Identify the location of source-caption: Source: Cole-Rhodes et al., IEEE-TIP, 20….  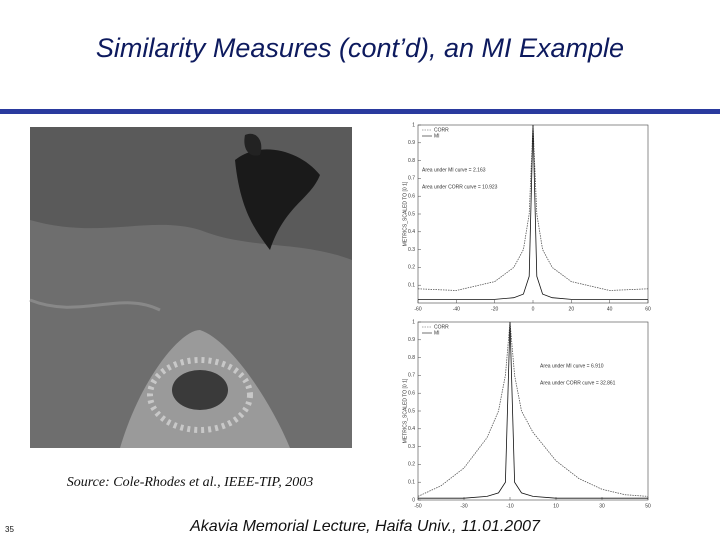
(190, 482).